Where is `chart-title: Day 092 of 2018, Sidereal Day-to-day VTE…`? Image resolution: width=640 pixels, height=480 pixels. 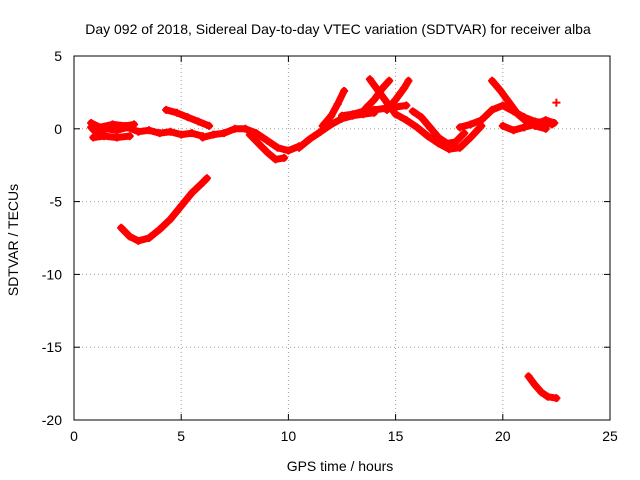 chart-title: Day 092 of 2018, Sidereal Day-to-day VTE… is located at coordinates (338, 29).